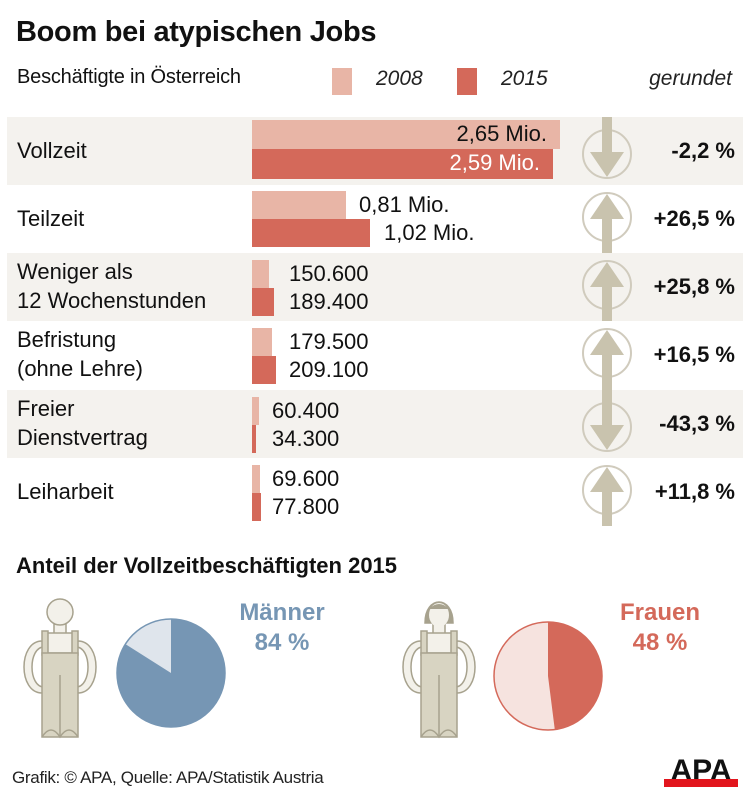  Describe the element at coordinates (171, 673) in the screenshot. I see `men-pie-chart` at that location.